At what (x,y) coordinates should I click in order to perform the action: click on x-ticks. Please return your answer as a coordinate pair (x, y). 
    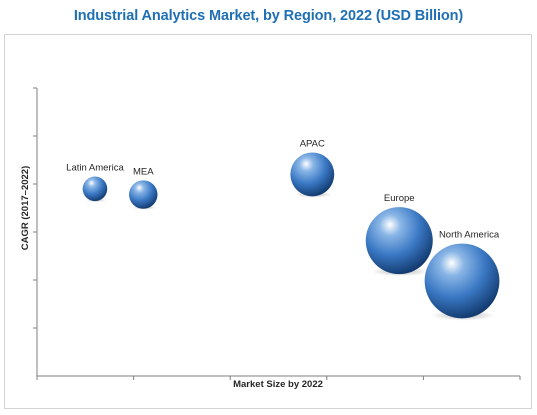
    Looking at the image, I should click on (278, 378).